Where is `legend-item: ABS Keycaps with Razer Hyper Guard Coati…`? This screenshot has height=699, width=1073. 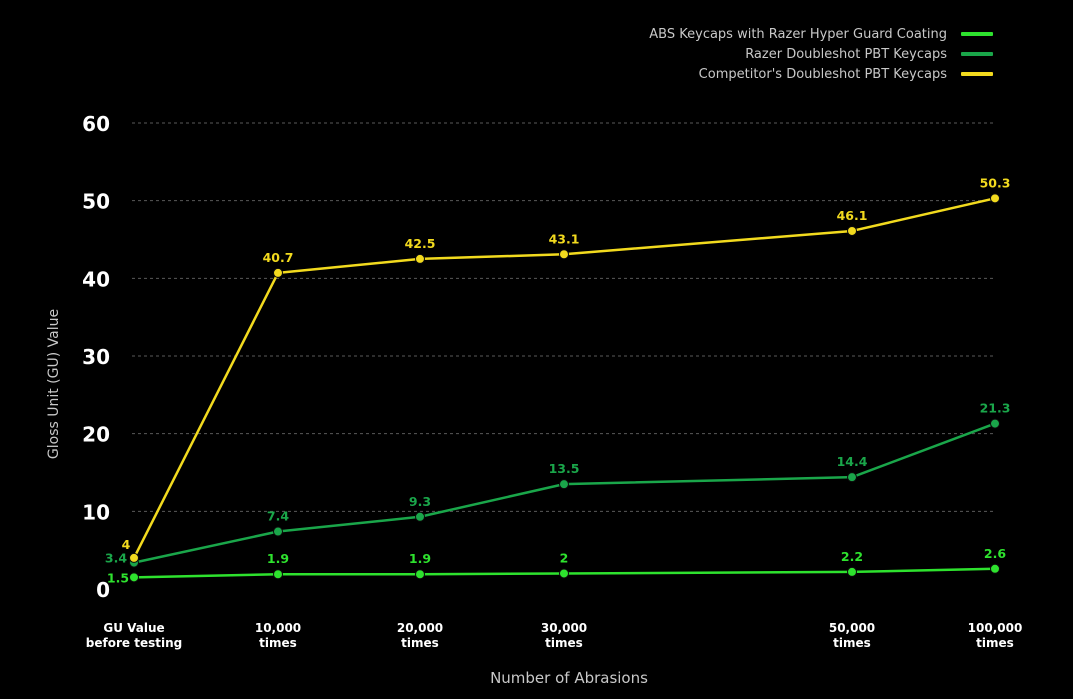 legend-item: ABS Keycaps with Razer Hyper Guard Coati… is located at coordinates (821, 34).